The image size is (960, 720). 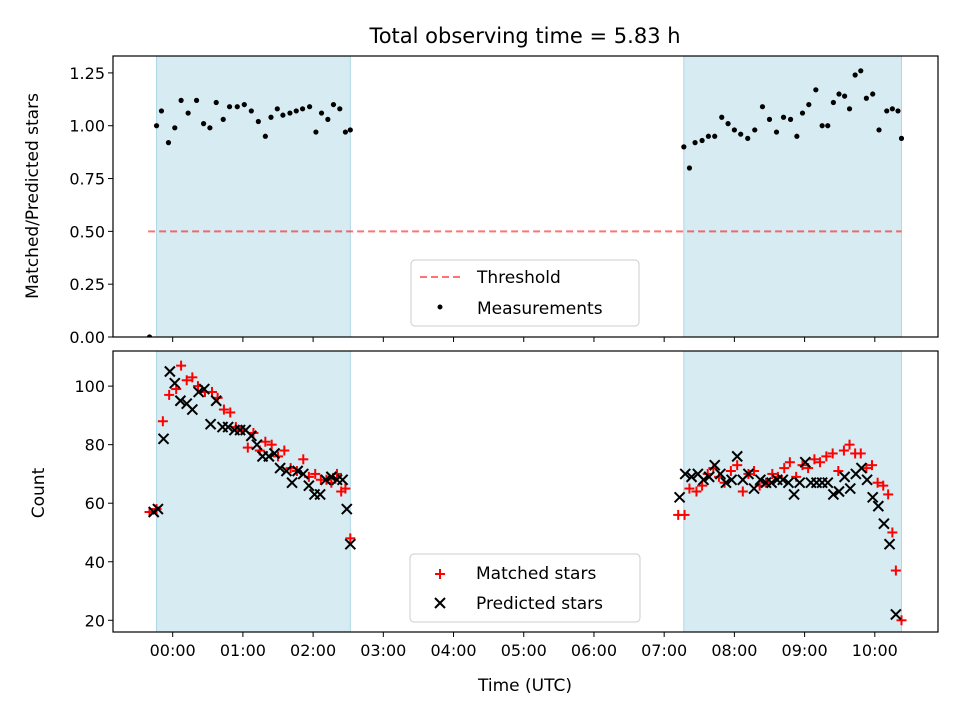 I want to click on x-tick-label: 02:00, so click(x=313, y=650).